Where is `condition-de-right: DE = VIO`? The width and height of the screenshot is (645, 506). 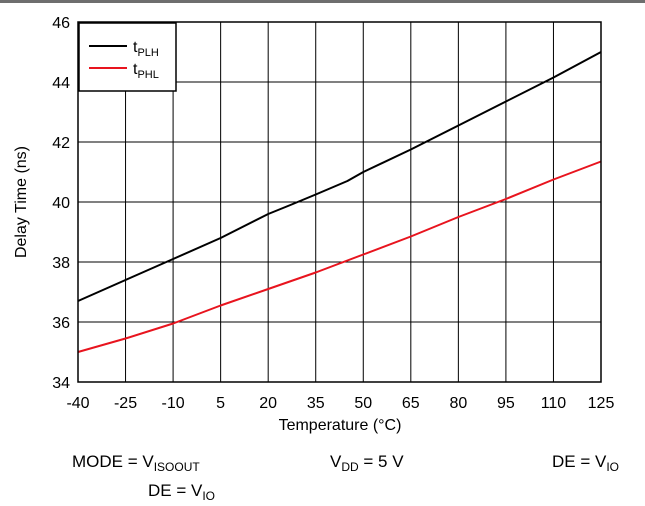
condition-de-right: DE = VIO is located at coordinates (585, 464).